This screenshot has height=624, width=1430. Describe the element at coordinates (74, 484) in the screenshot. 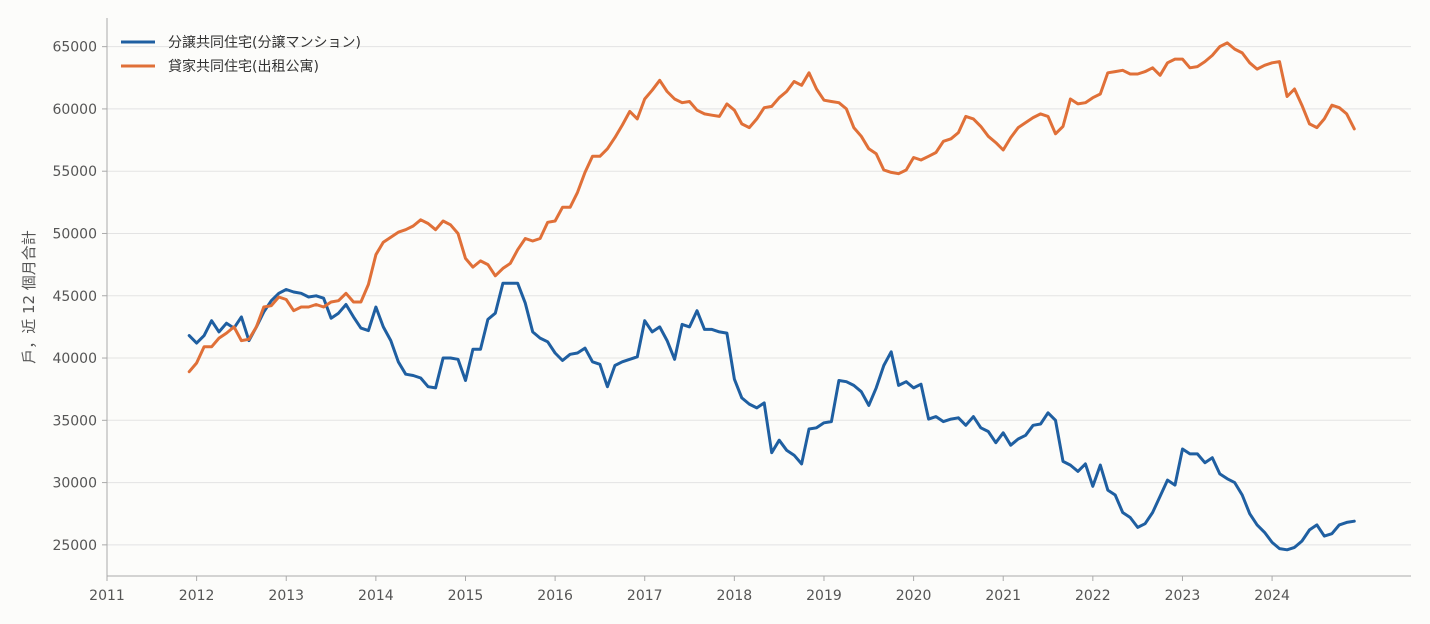

I see `y-tick-label: 30000` at that location.